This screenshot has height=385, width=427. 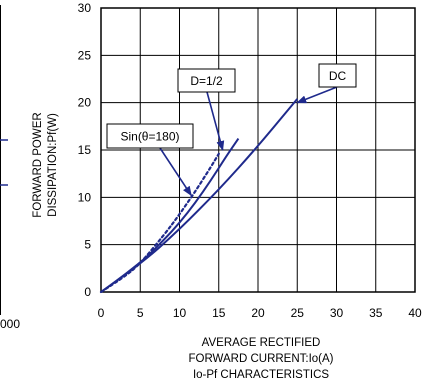 I want to click on x-tick-label: 30, so click(x=337, y=313).